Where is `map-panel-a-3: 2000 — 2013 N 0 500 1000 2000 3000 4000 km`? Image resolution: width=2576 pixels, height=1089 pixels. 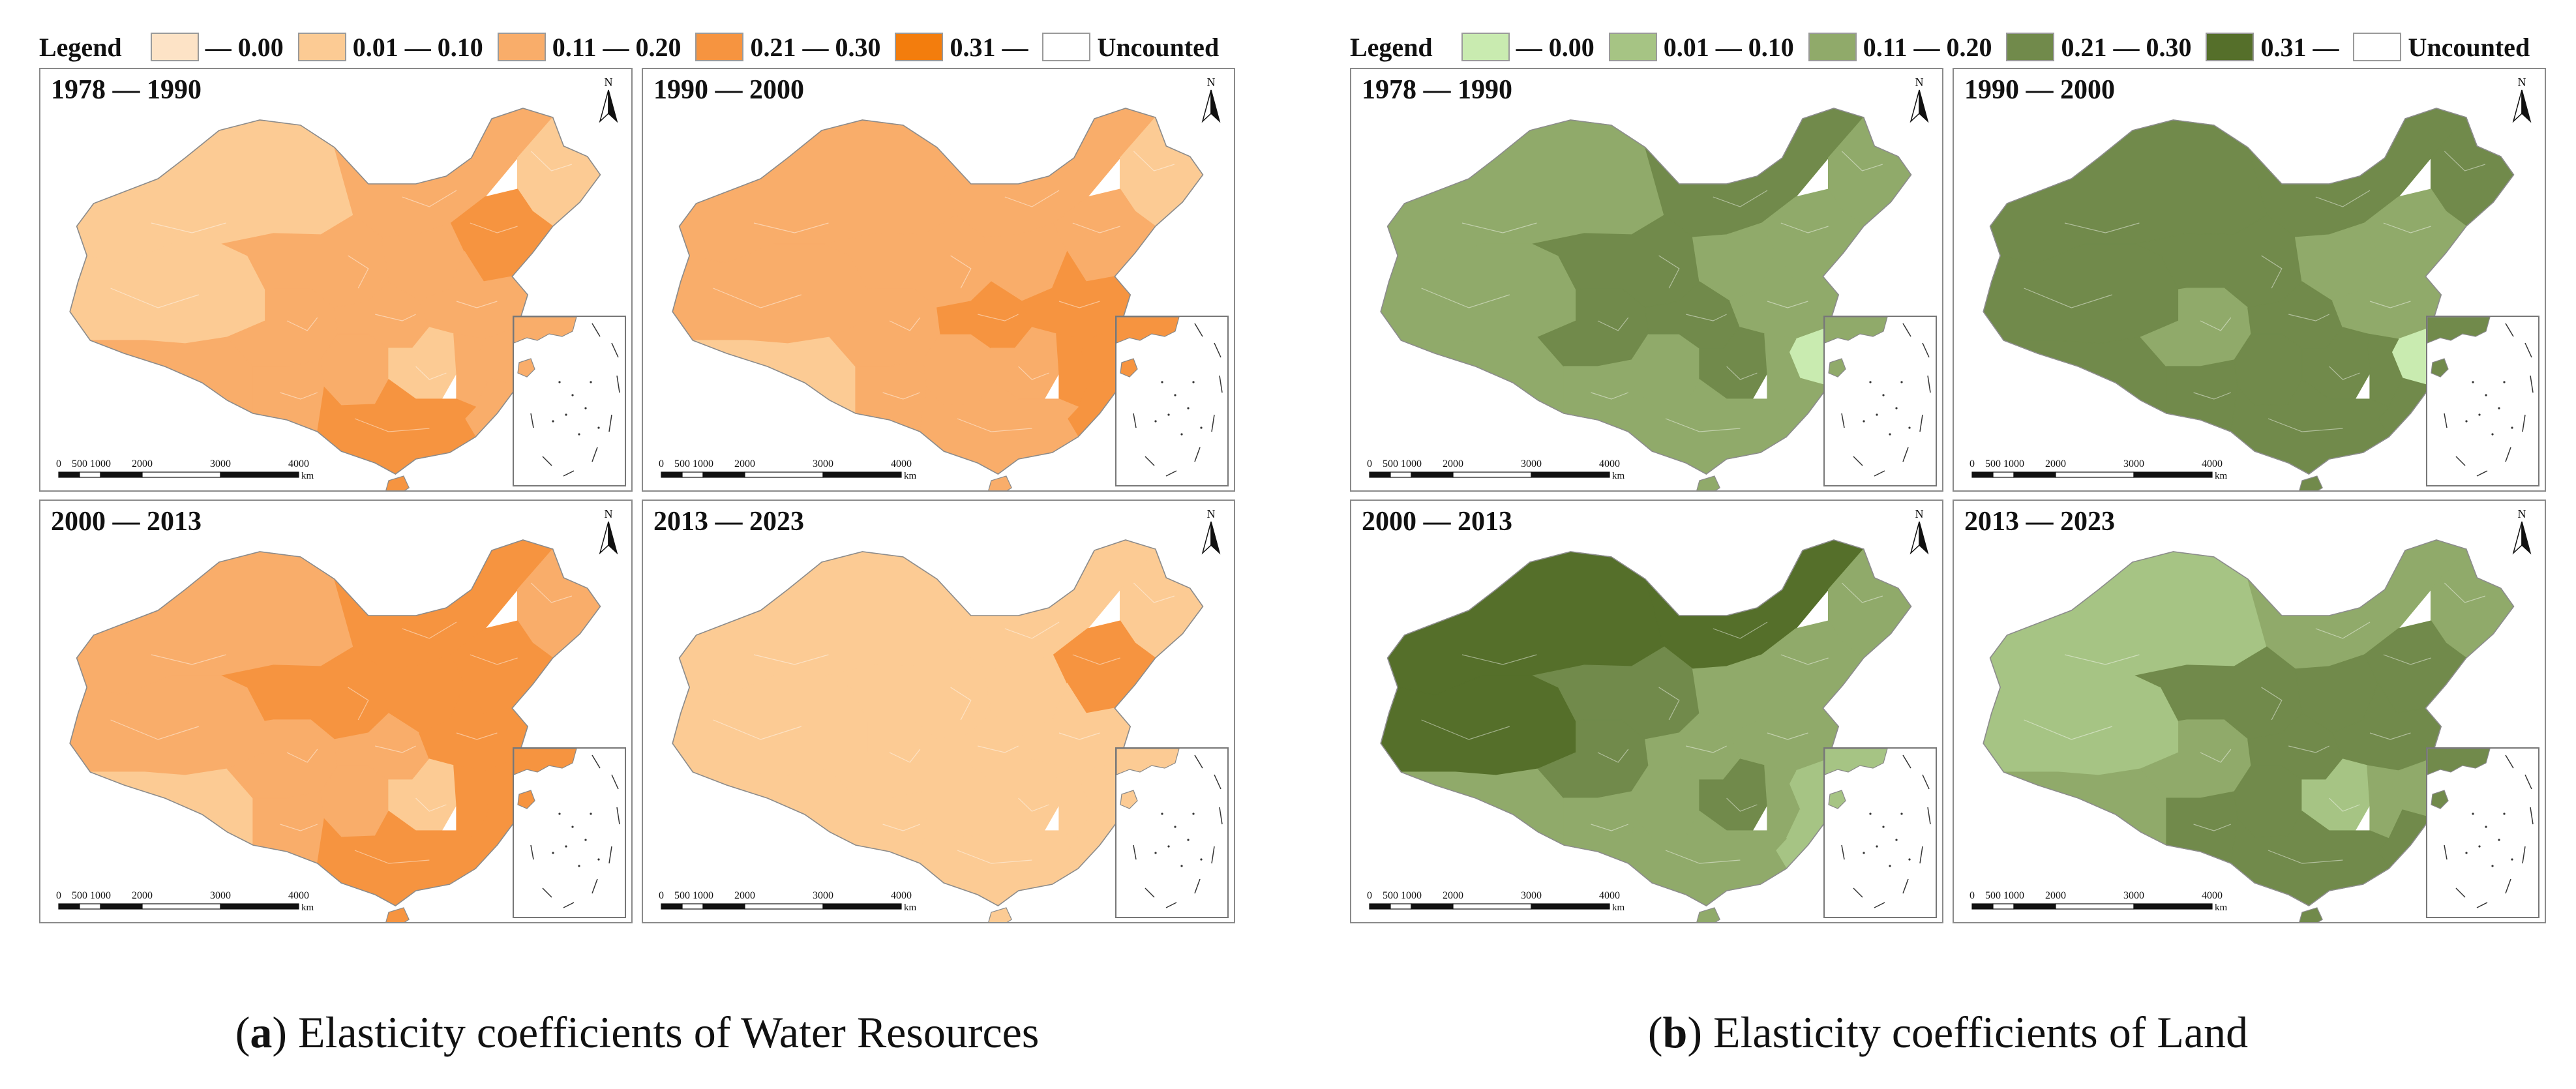
map-panel-a-3: 2000 — 2013 N 0 500 1000 2000 3000 4000 km is located at coordinates (336, 712).